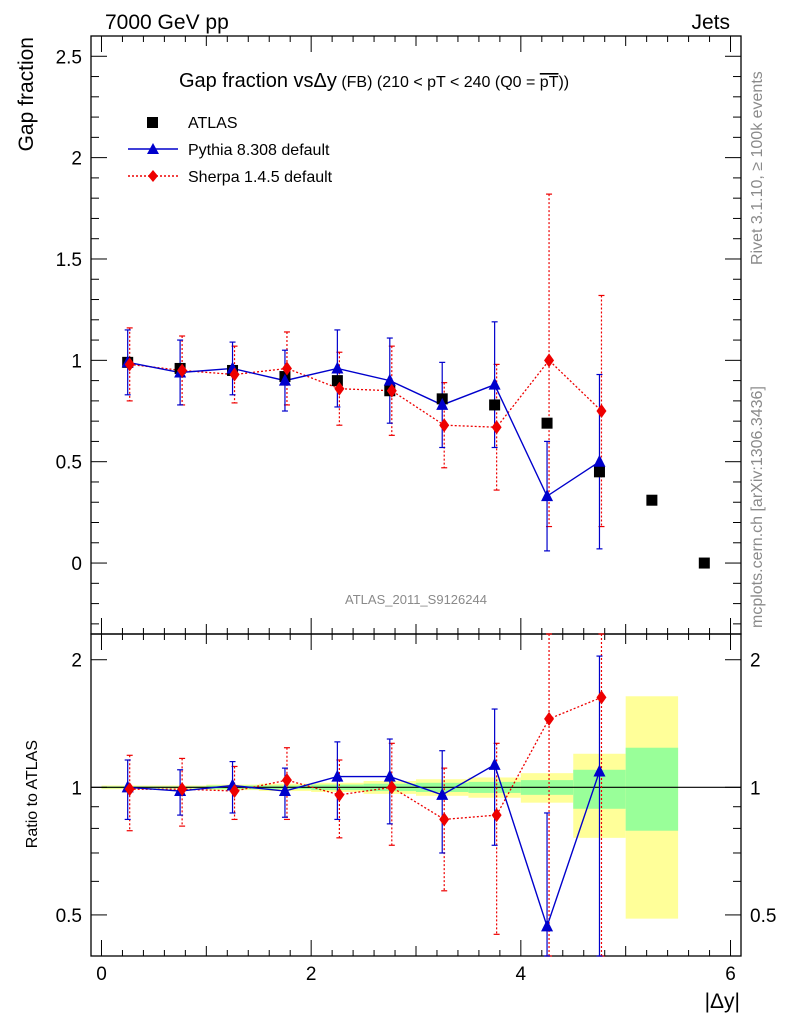 Image resolution: width=786 pixels, height=1029 pixels. What do you see at coordinates (757, 507) in the screenshot?
I see `mcplots-label: mcplots.cern.ch [arXiv:1306.3436]` at bounding box center [757, 507].